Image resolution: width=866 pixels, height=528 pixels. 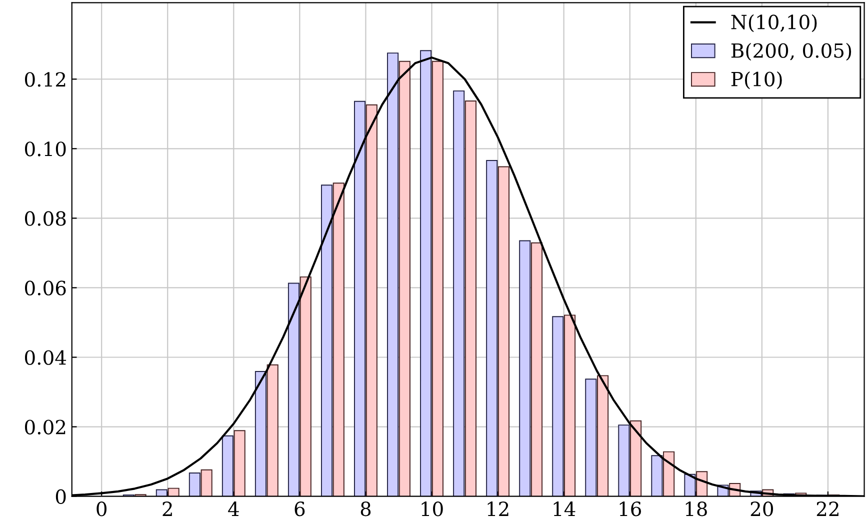 What do you see at coordinates (167, 509) in the screenshot?
I see `x-tick-label: 2` at bounding box center [167, 509].